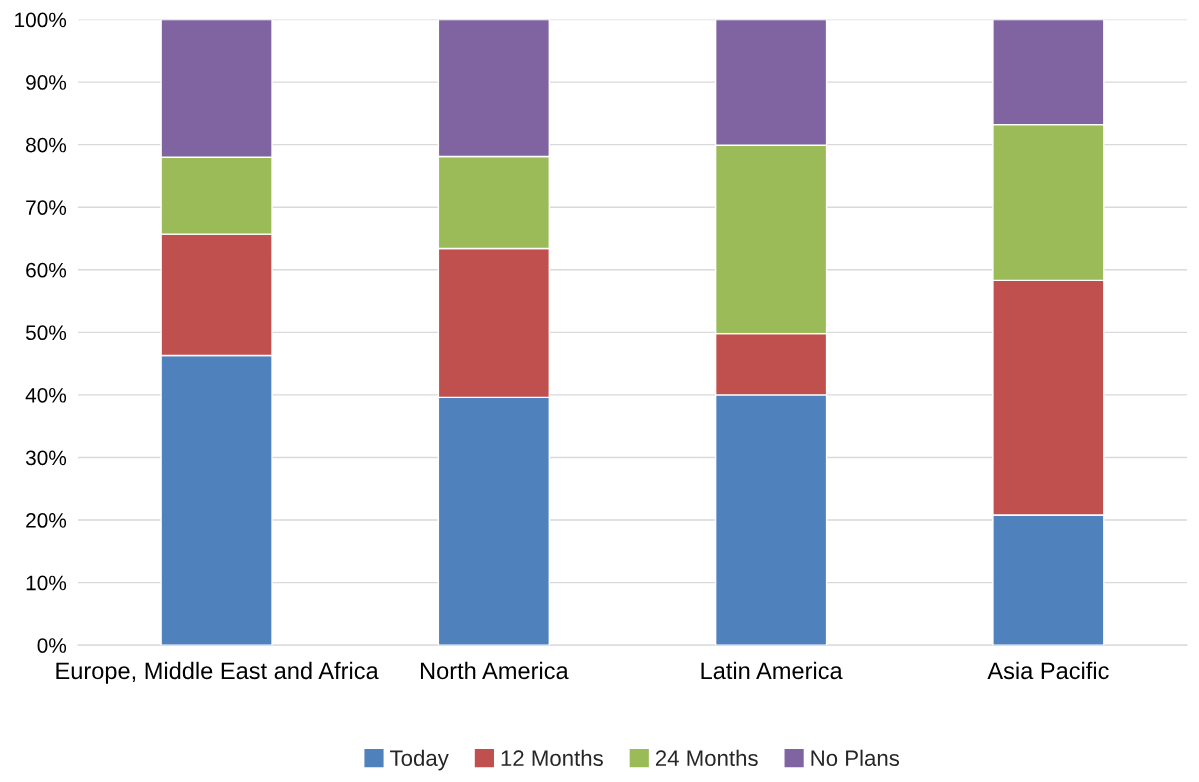 This screenshot has width=1199, height=782. What do you see at coordinates (1048, 670) in the screenshot?
I see `x-tick-label: Asia Pacific` at bounding box center [1048, 670].